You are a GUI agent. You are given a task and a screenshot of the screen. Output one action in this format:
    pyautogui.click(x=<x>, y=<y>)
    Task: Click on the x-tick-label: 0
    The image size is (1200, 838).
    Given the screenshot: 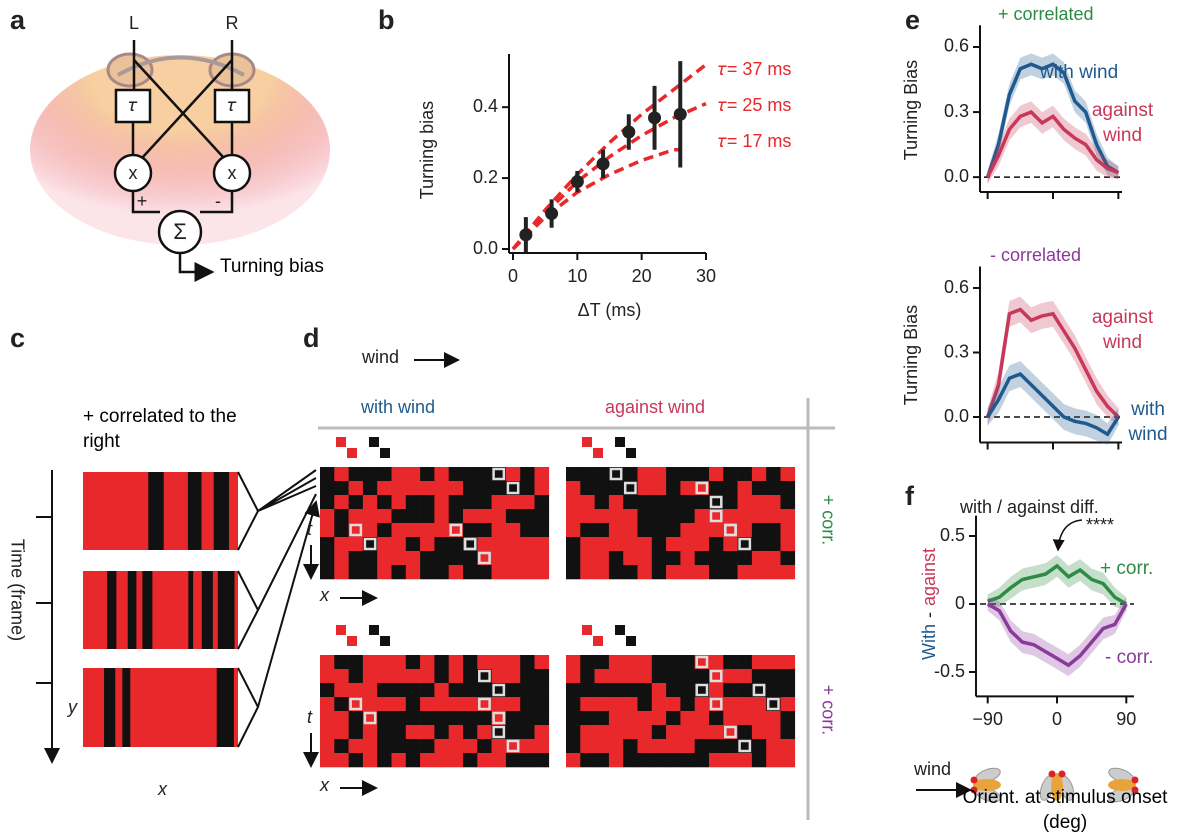 What is the action you would take?
    pyautogui.click(x=1057, y=719)
    